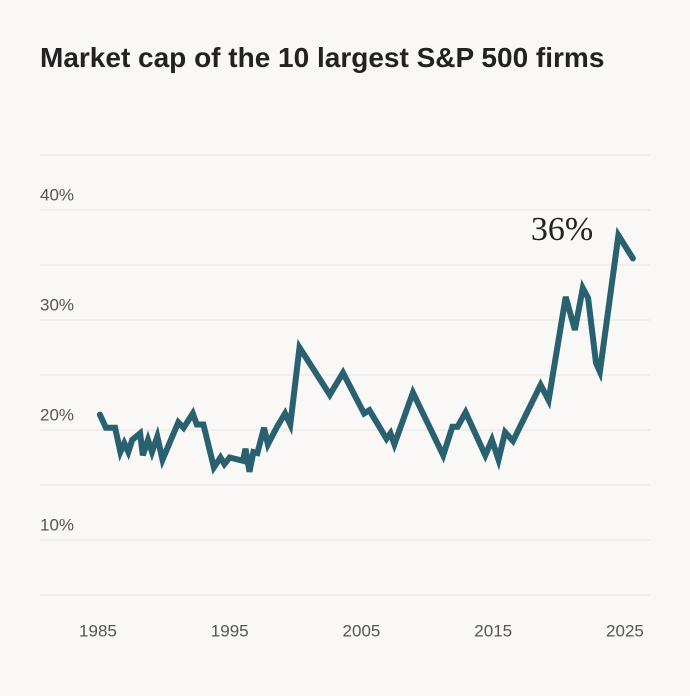 The height and width of the screenshot is (696, 690). Describe the element at coordinates (493, 630) in the screenshot. I see `x-tick-label: 2015` at that location.